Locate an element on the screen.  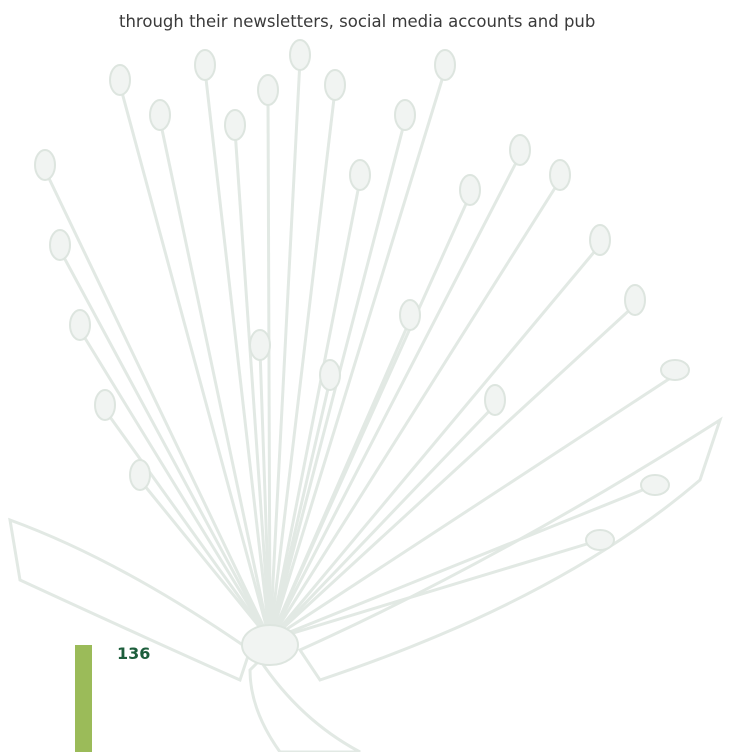
page-marker-bar is located at coordinates (83, 698).